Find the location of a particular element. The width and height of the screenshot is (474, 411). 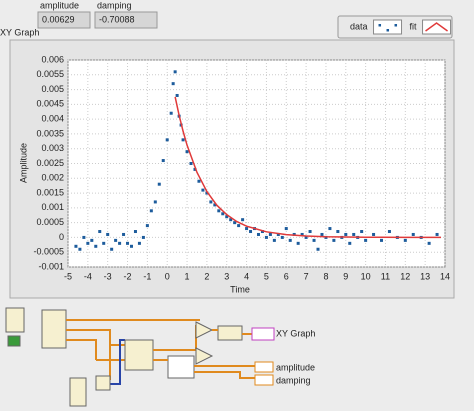

y-tick-label: 0.003 is located at coordinates (52, 148).